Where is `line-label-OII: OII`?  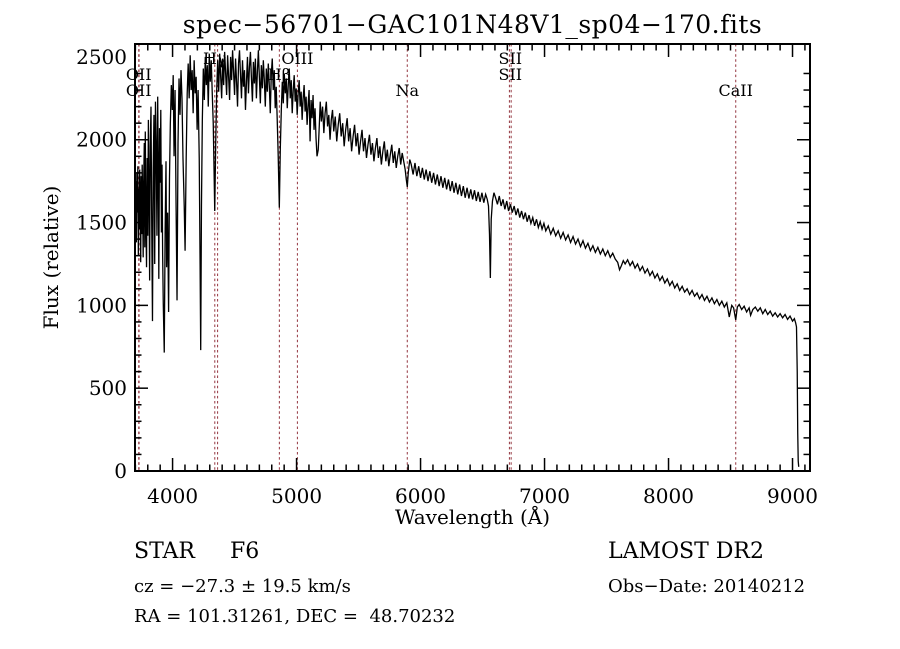 line-label-OII: OII is located at coordinates (139, 74).